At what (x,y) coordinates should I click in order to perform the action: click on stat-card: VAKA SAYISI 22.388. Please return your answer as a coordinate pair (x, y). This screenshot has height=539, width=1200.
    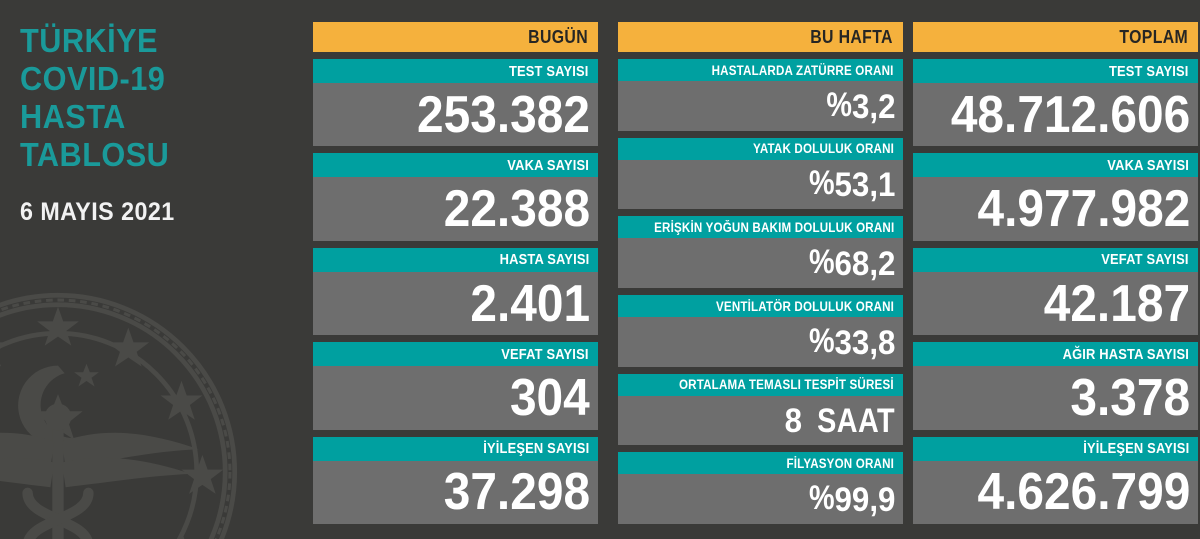
    Looking at the image, I should click on (455, 200).